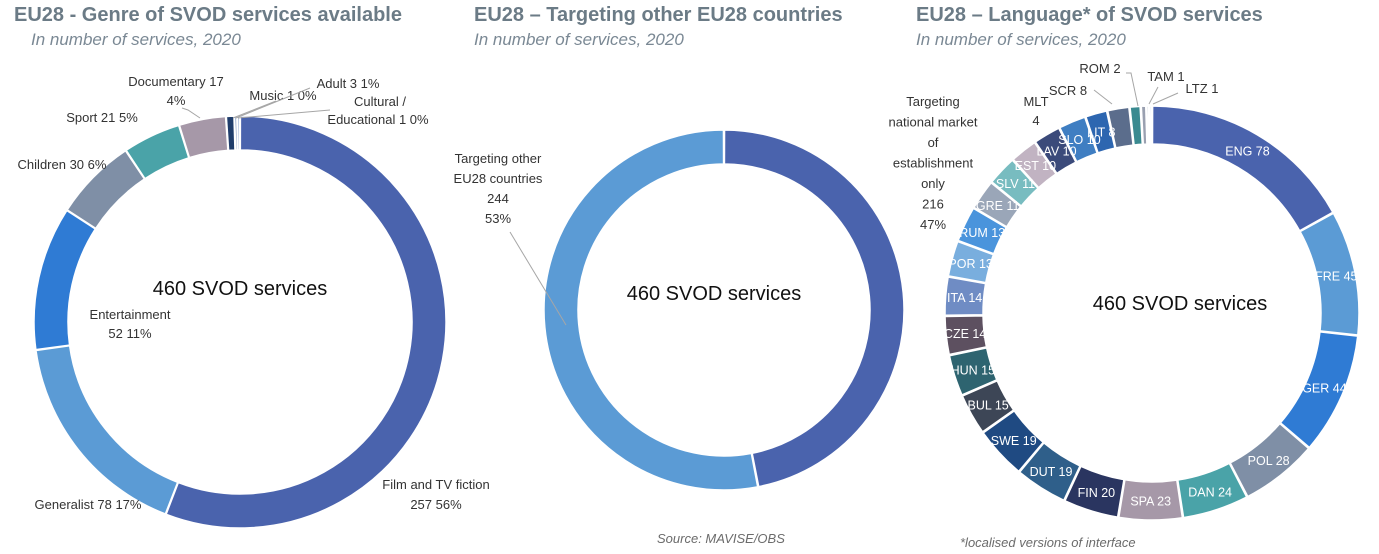  I want to click on chart-3-slice-bul, so click(988, 406).